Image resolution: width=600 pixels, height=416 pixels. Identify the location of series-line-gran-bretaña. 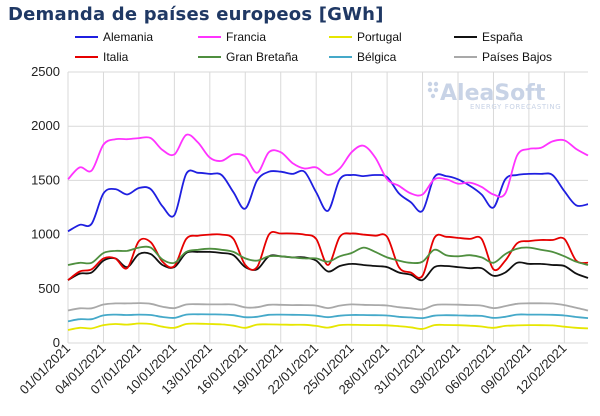
(328, 255).